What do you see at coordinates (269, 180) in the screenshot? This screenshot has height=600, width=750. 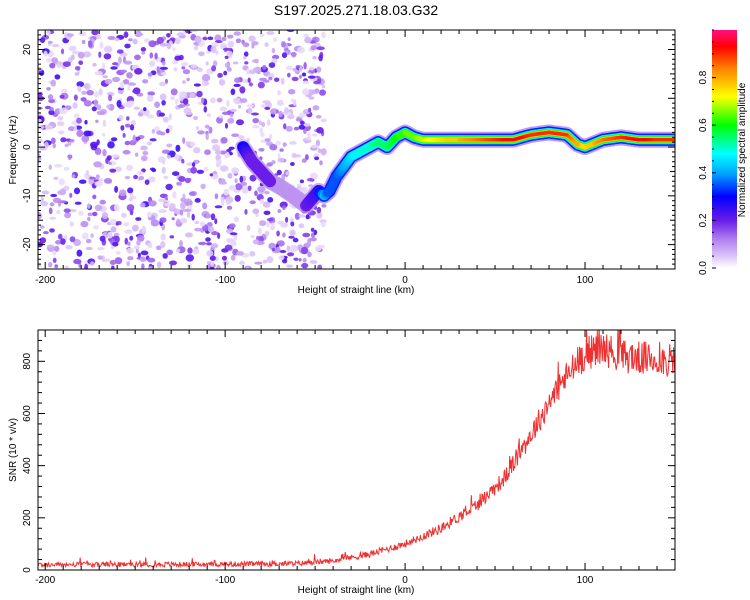 I see `ridge-segment` at bounding box center [269, 180].